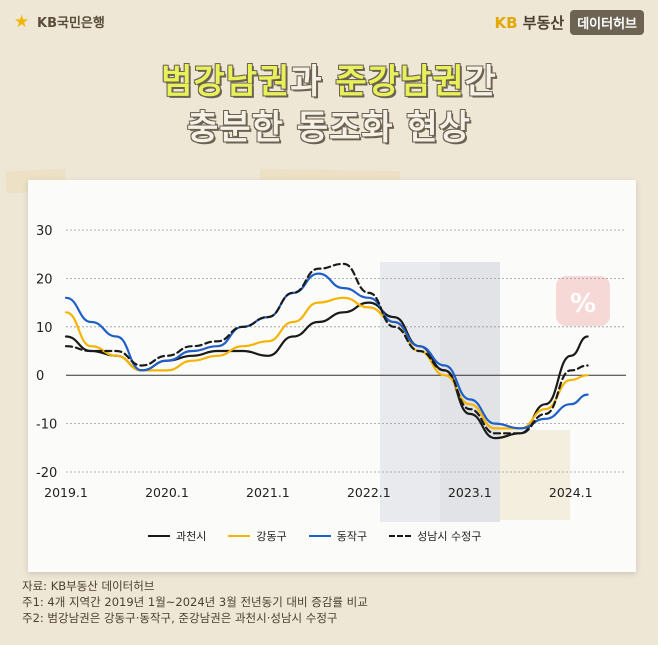  Describe the element at coordinates (88, 586) in the screenshot. I see `source-note: 자료: KB부동산 데이터허브` at that location.